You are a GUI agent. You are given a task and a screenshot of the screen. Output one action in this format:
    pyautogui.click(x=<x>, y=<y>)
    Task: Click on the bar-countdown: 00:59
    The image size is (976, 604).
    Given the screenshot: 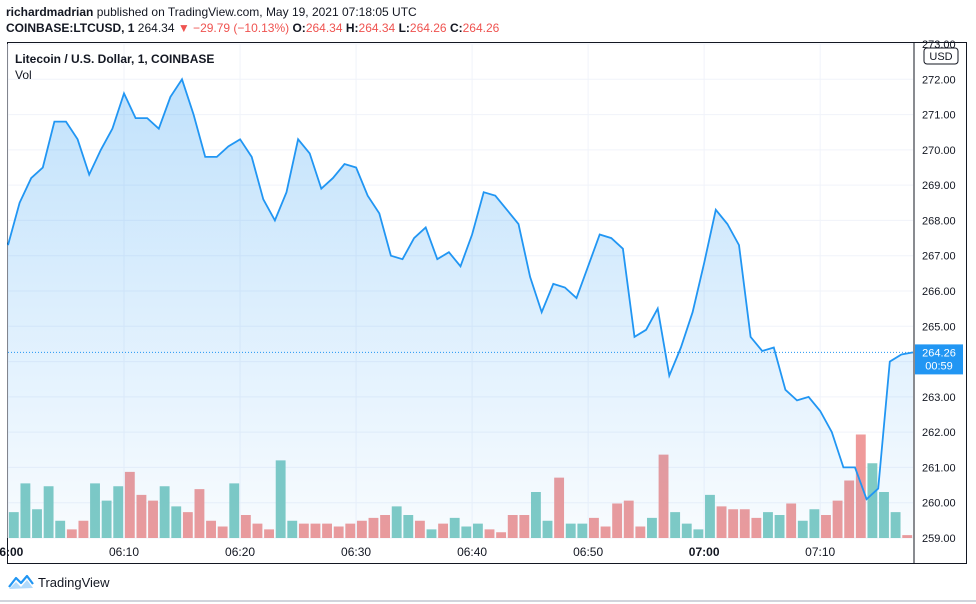 What is the action you would take?
    pyautogui.click(x=939, y=366)
    